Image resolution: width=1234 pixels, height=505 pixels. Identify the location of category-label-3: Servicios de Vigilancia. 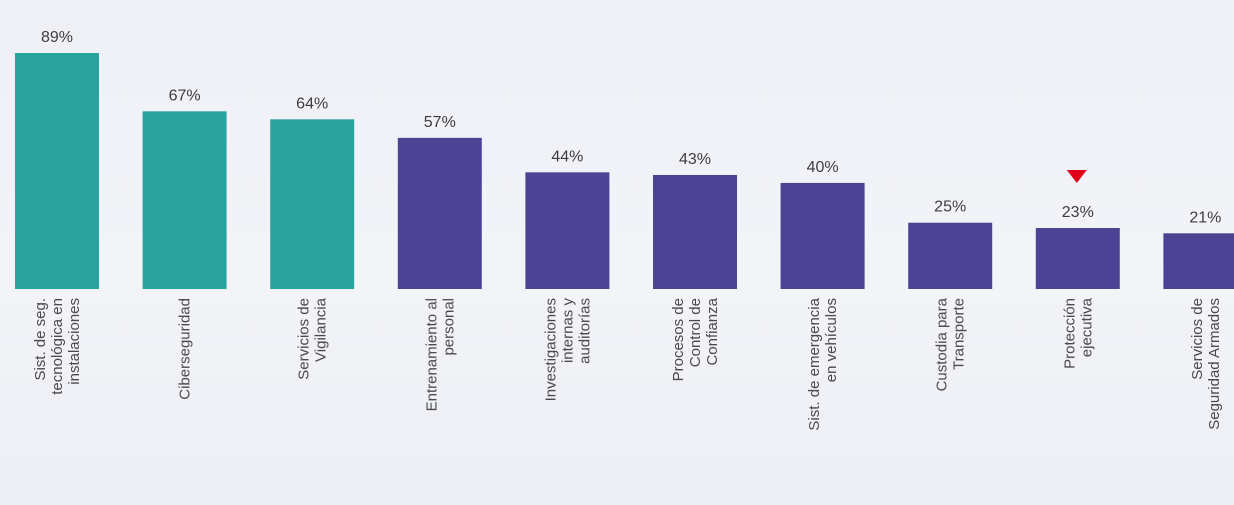
(313, 338).